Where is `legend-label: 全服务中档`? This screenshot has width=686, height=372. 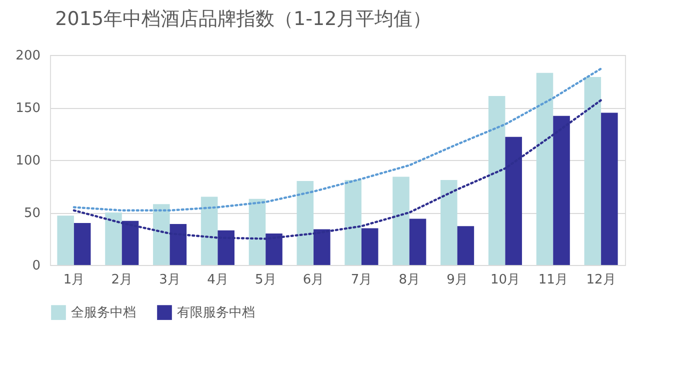 legend-label: 全服务中档 is located at coordinates (103, 313).